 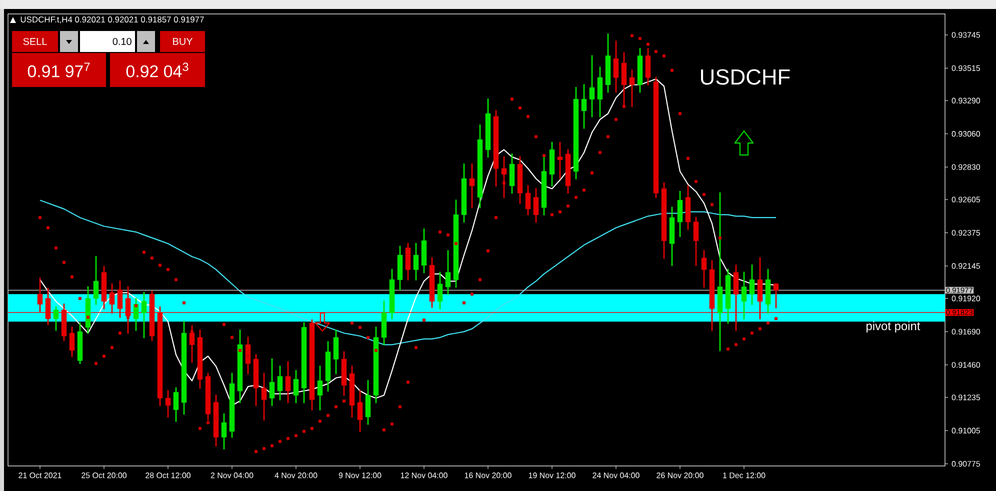 What do you see at coordinates (112, 20) in the screenshot?
I see `chart-title: USDCHF.t,H4 0.92021 0.92021 0.91857 0.91977` at bounding box center [112, 20].